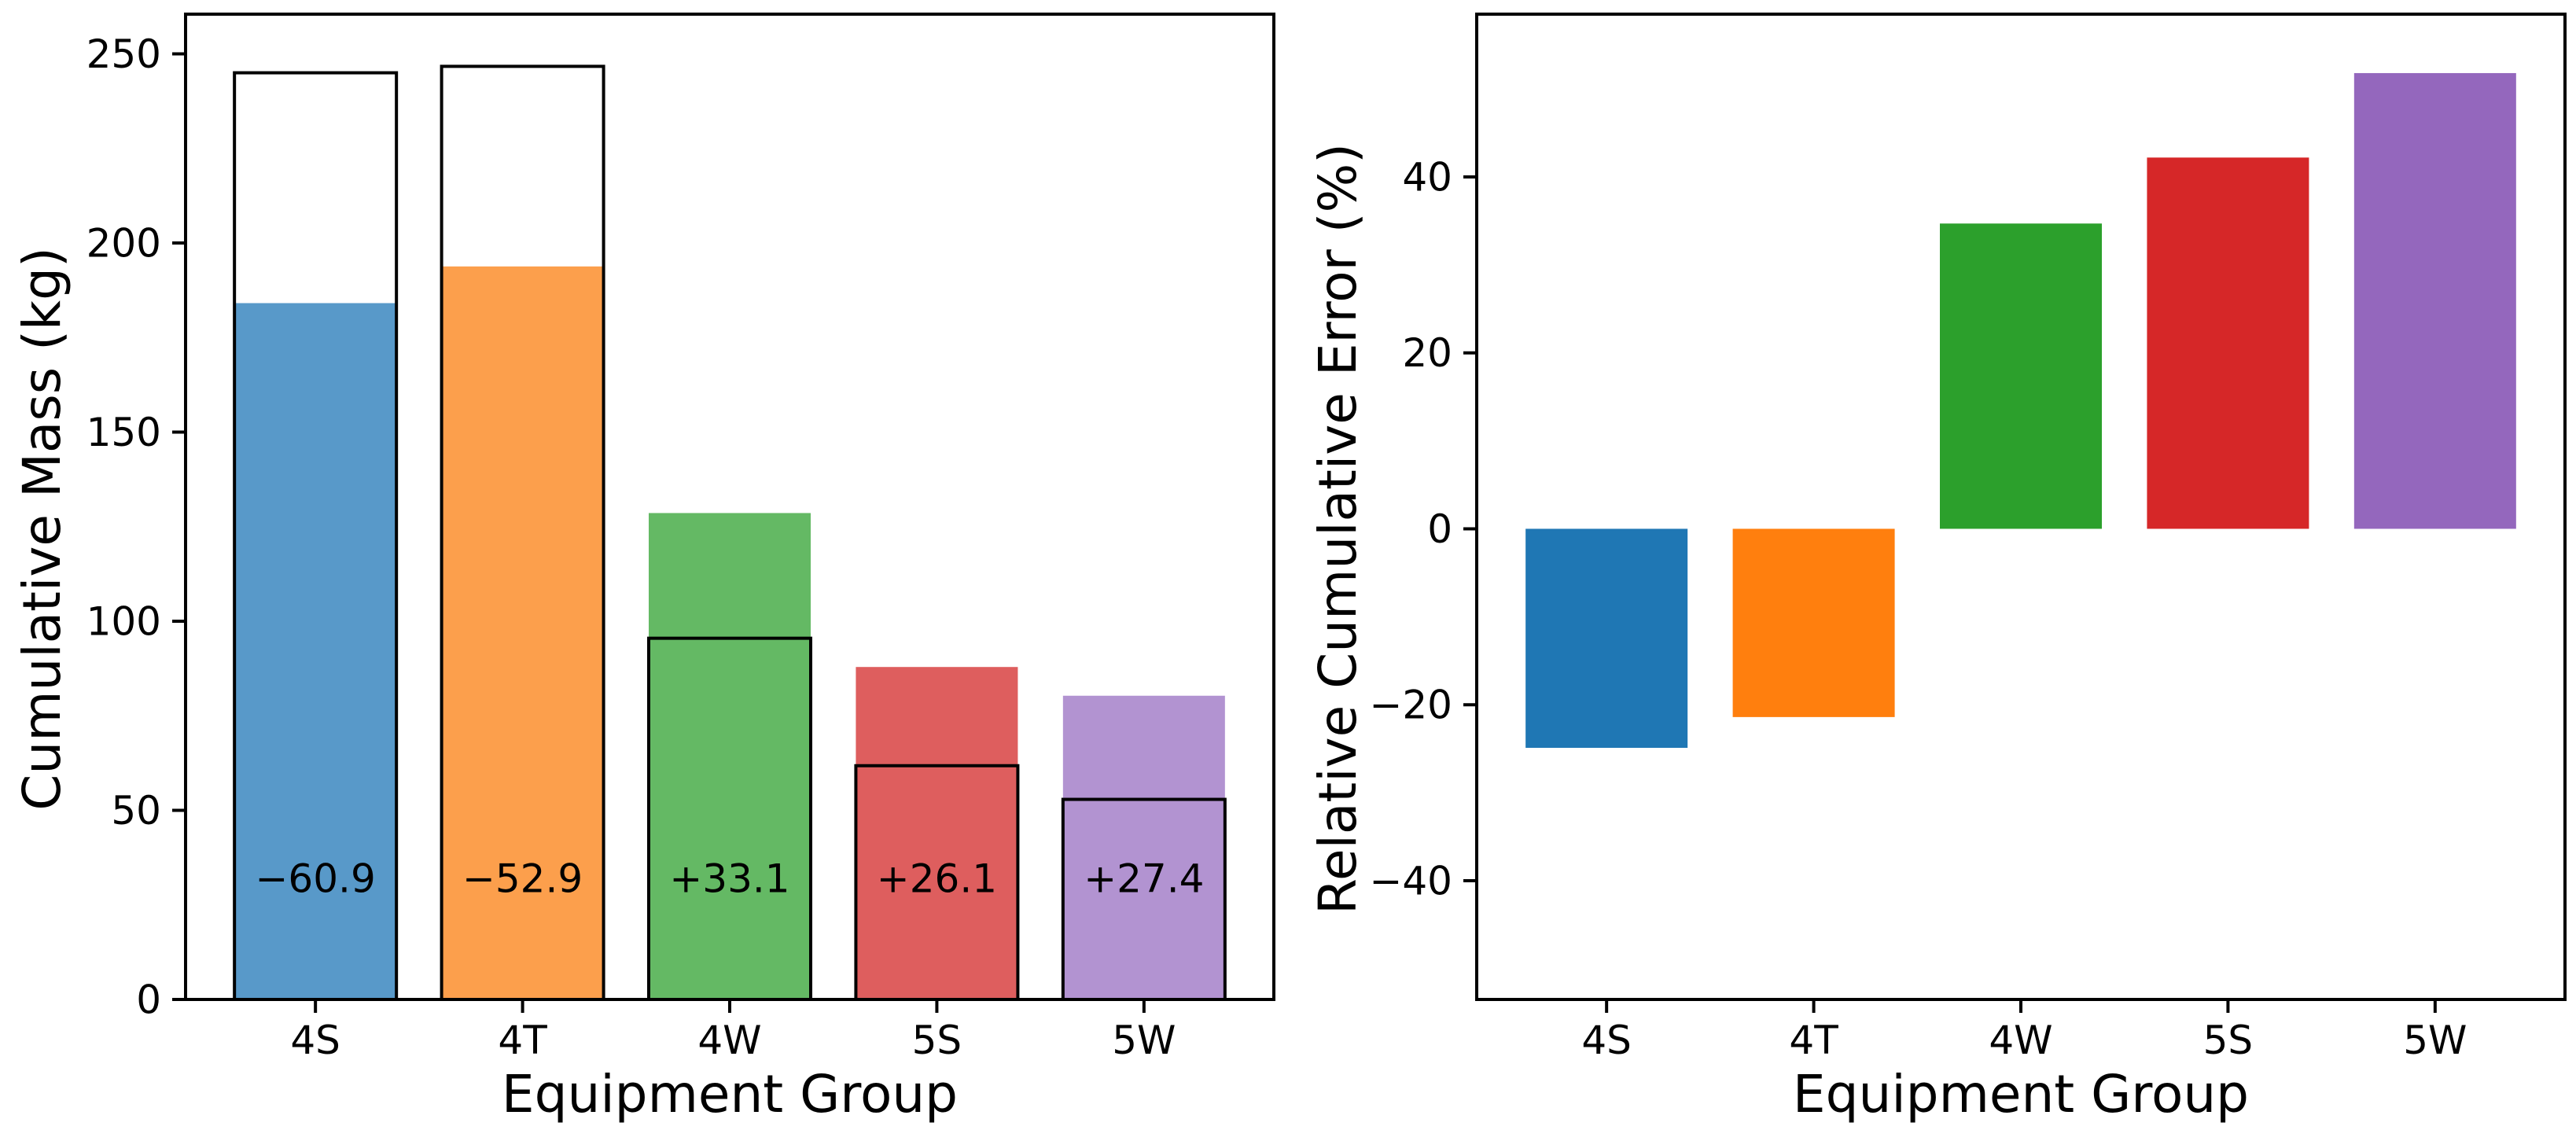  What do you see at coordinates (1439, 529) in the screenshot?
I see `y-tick-label-relative-cumulative-error: 0` at bounding box center [1439, 529].